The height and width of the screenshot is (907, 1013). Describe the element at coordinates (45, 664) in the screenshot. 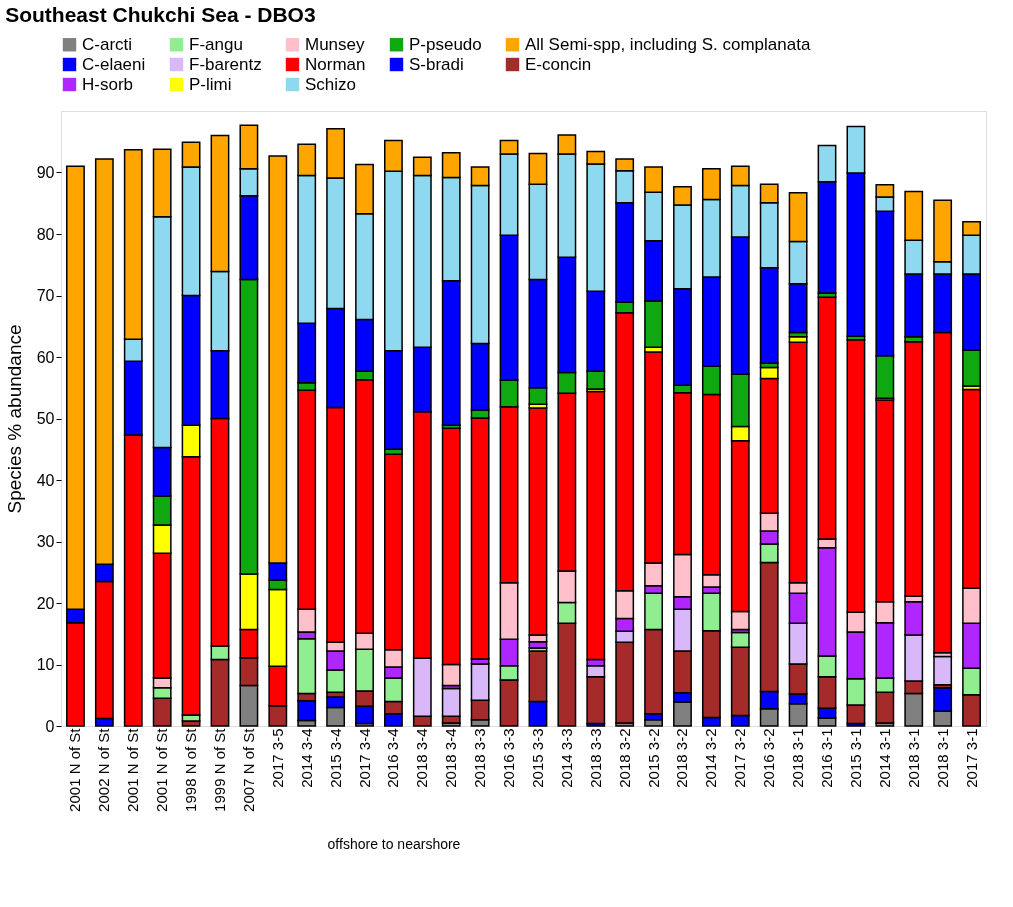

I see `y-tick-label: 10` at that location.